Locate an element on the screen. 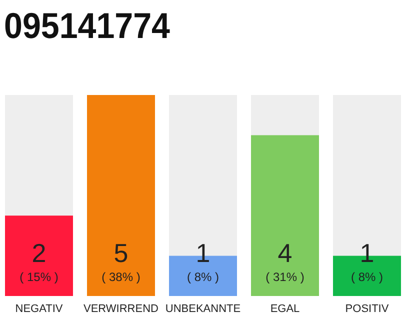  data-label: 4 ( 31% ) is located at coordinates (285, 261).